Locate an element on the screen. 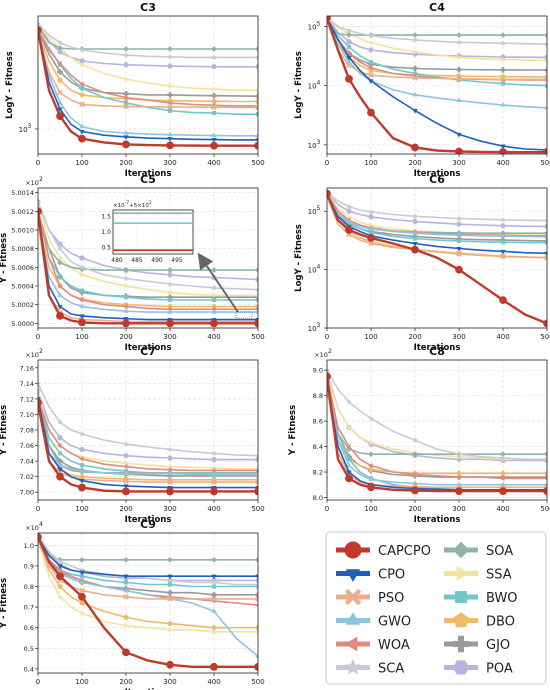  y-tick-label: 1.0 is located at coordinates (29, 546).